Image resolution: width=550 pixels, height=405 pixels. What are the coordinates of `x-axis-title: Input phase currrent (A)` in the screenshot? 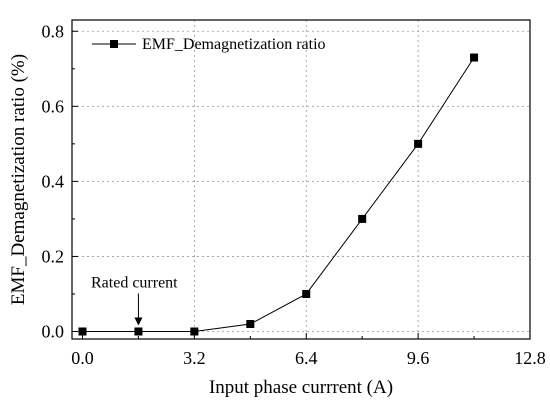 It's located at (301, 387).